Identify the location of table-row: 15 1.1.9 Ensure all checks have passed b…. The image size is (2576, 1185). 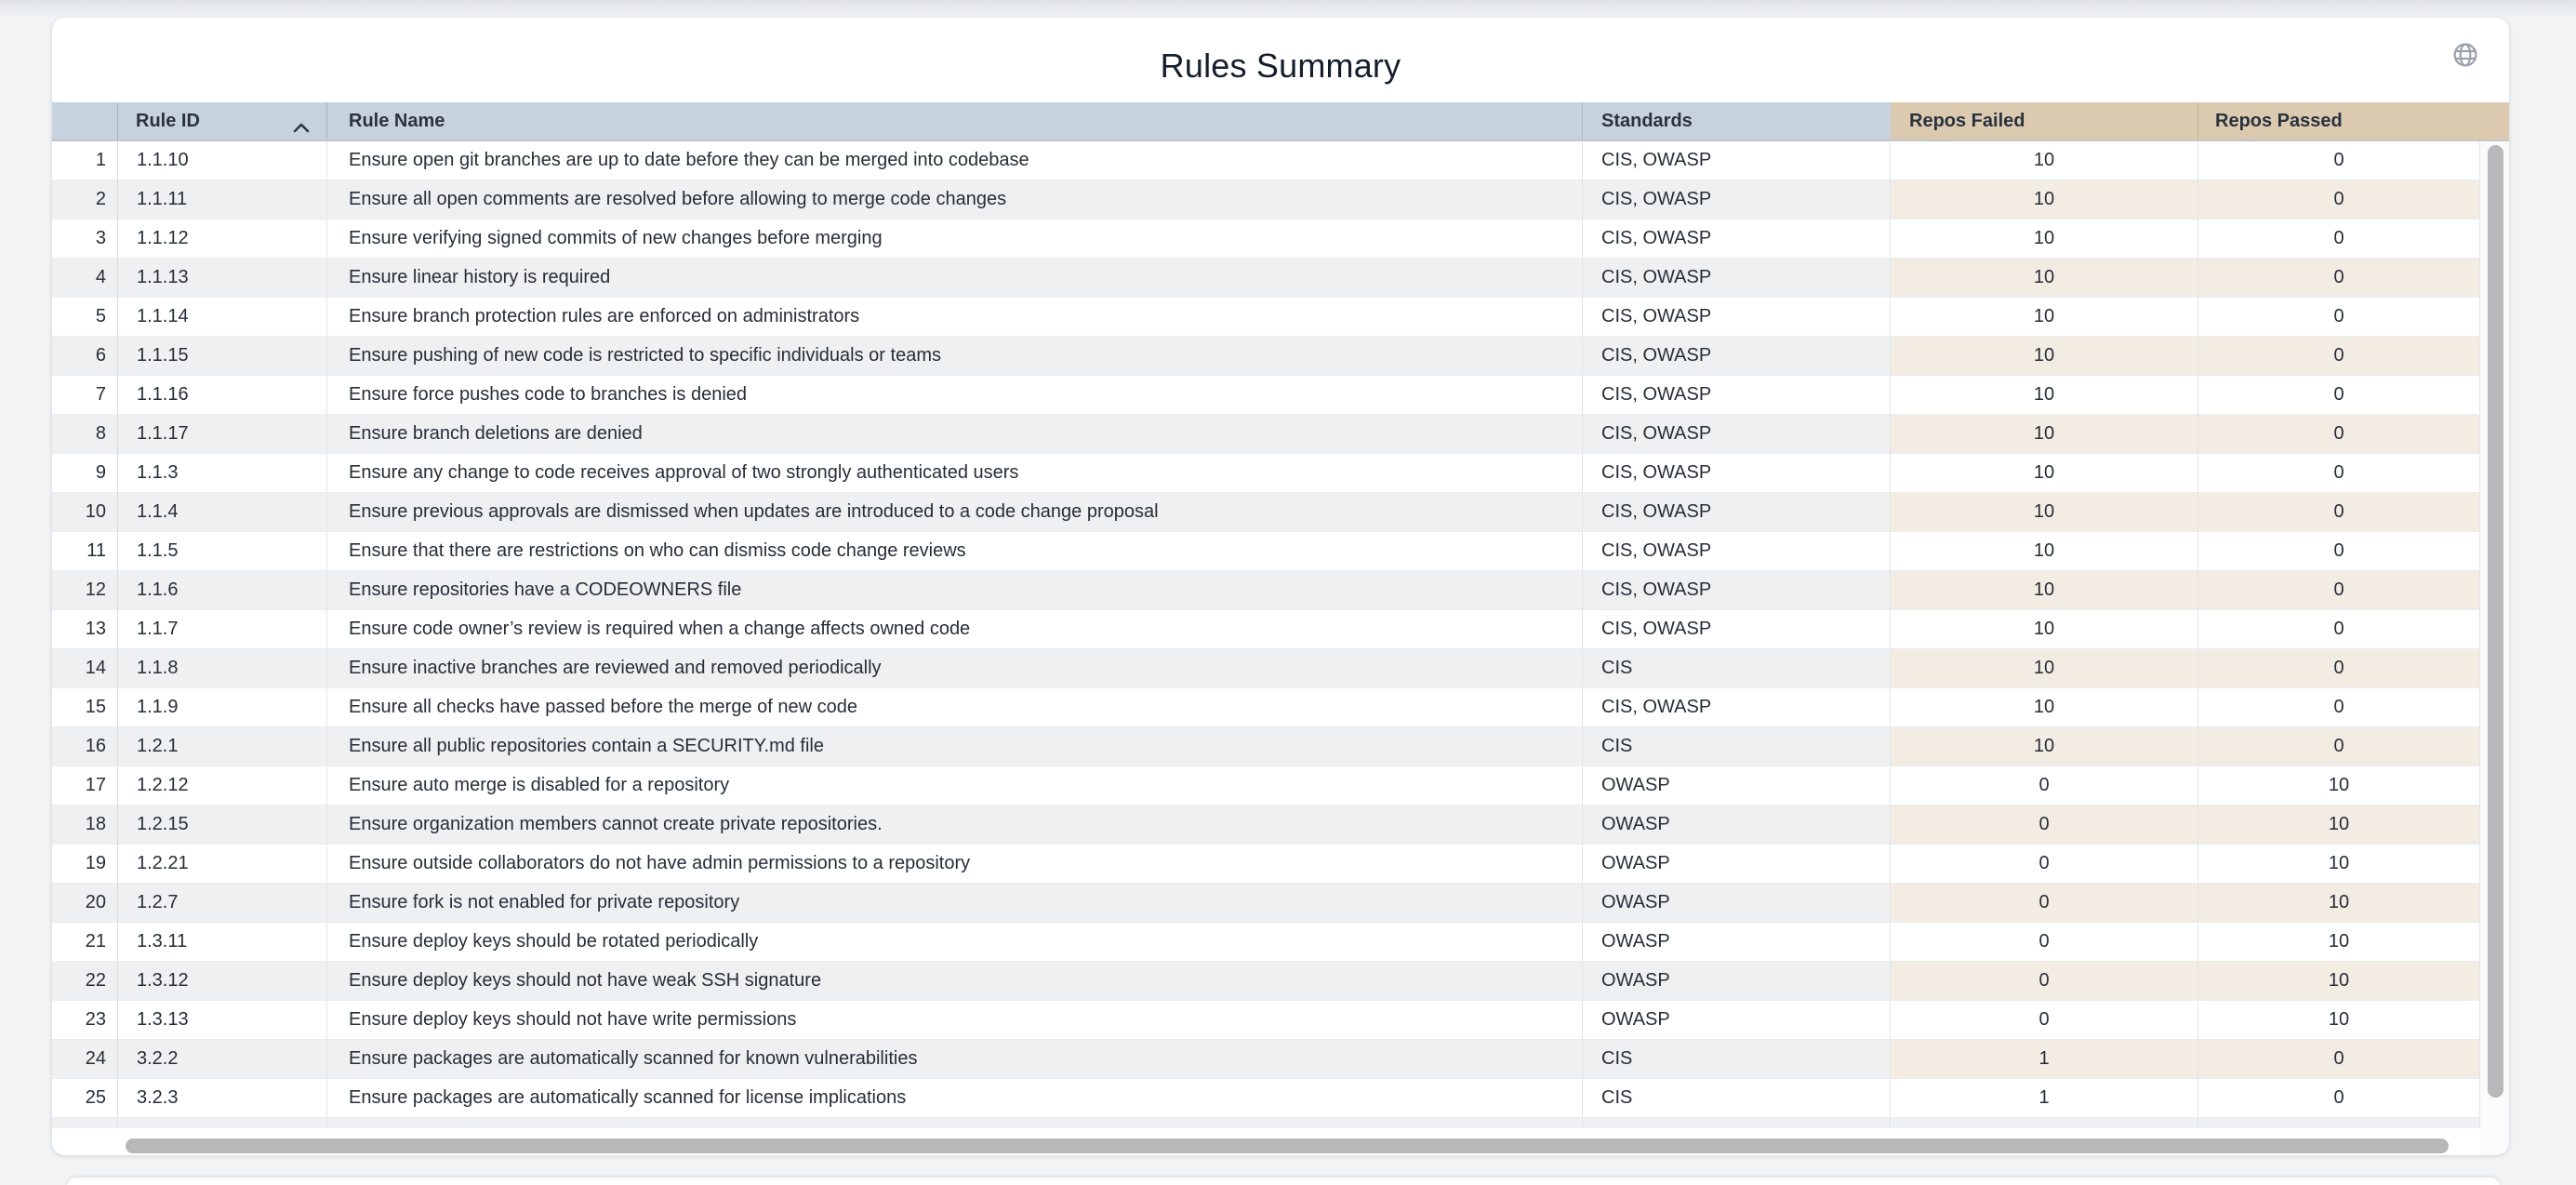
(1266, 708).